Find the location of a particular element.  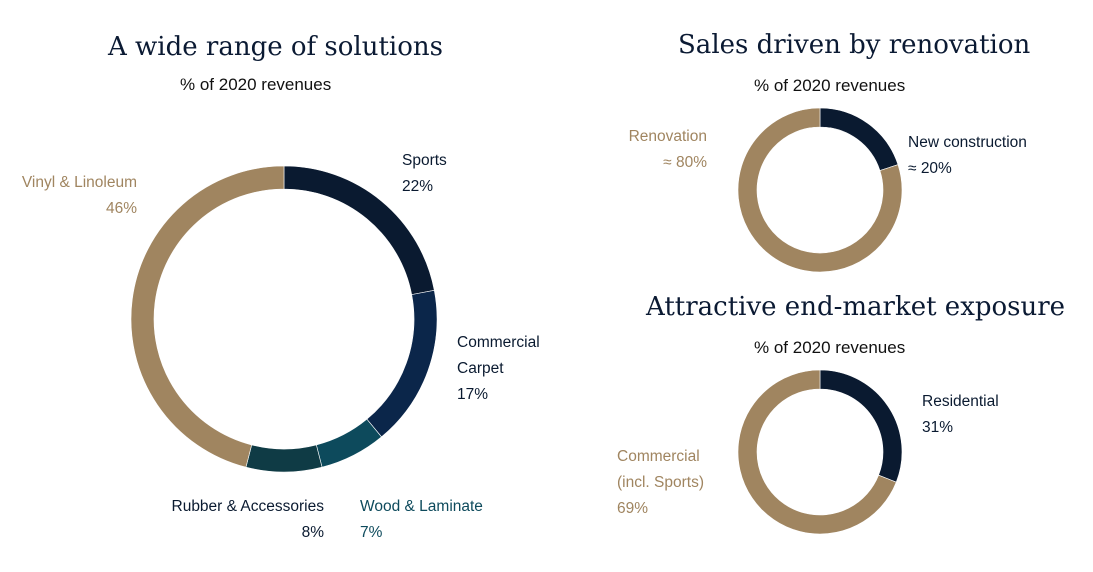

slice-label-commercial-incl-sports: Commercial (incl. Sports) 69% is located at coordinates (660, 483).